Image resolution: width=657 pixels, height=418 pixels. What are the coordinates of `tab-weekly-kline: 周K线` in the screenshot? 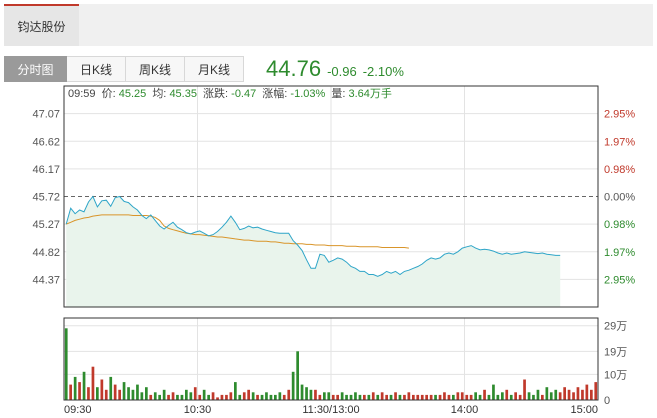 It's located at (155, 69).